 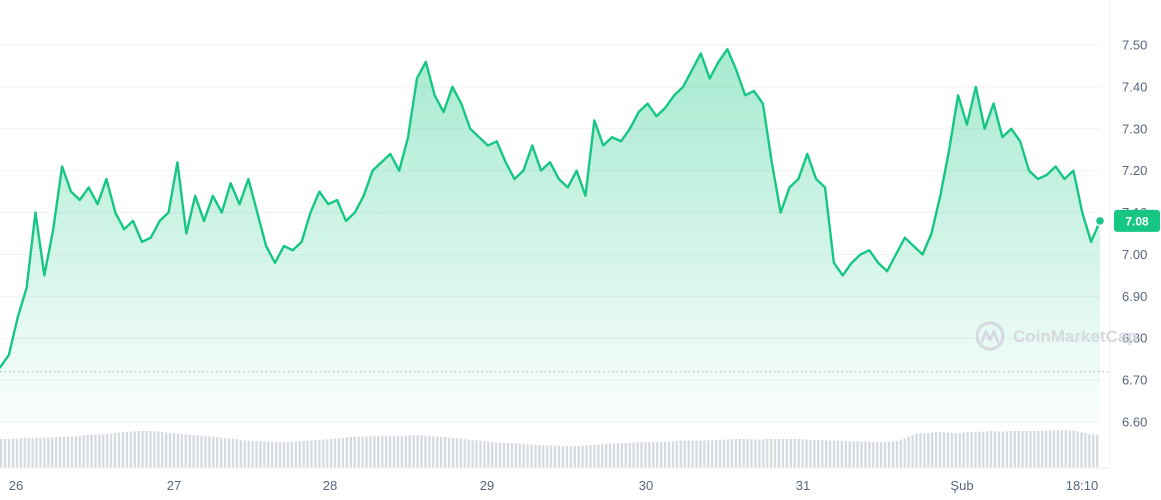 I want to click on current-price-badge, so click(x=1137, y=220).